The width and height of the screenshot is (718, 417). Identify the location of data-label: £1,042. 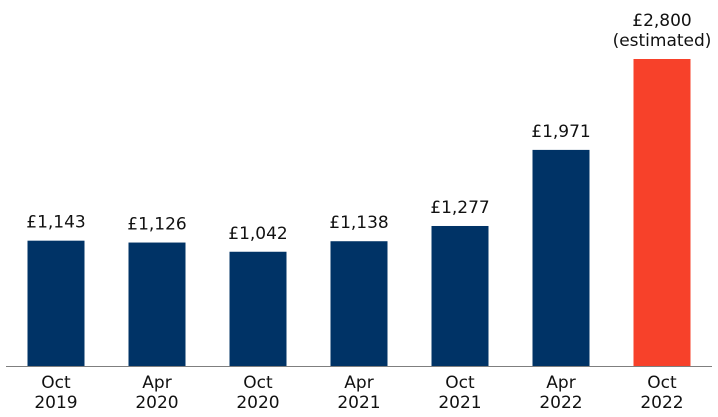
(257, 234).